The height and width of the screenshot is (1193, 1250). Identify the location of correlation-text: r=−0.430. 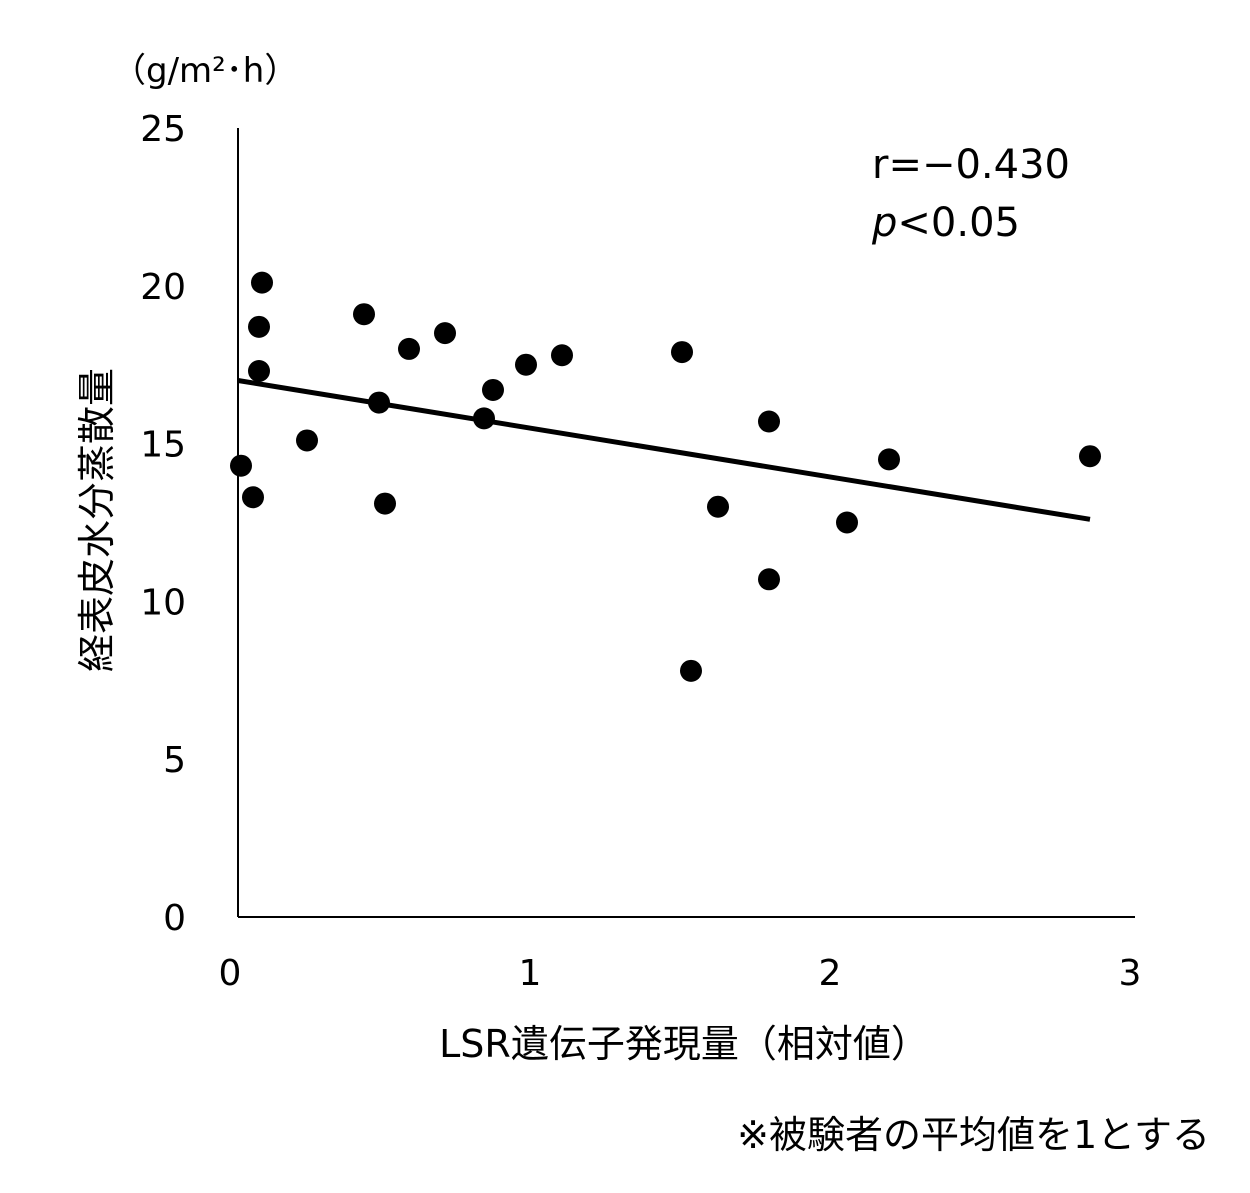
(971, 165).